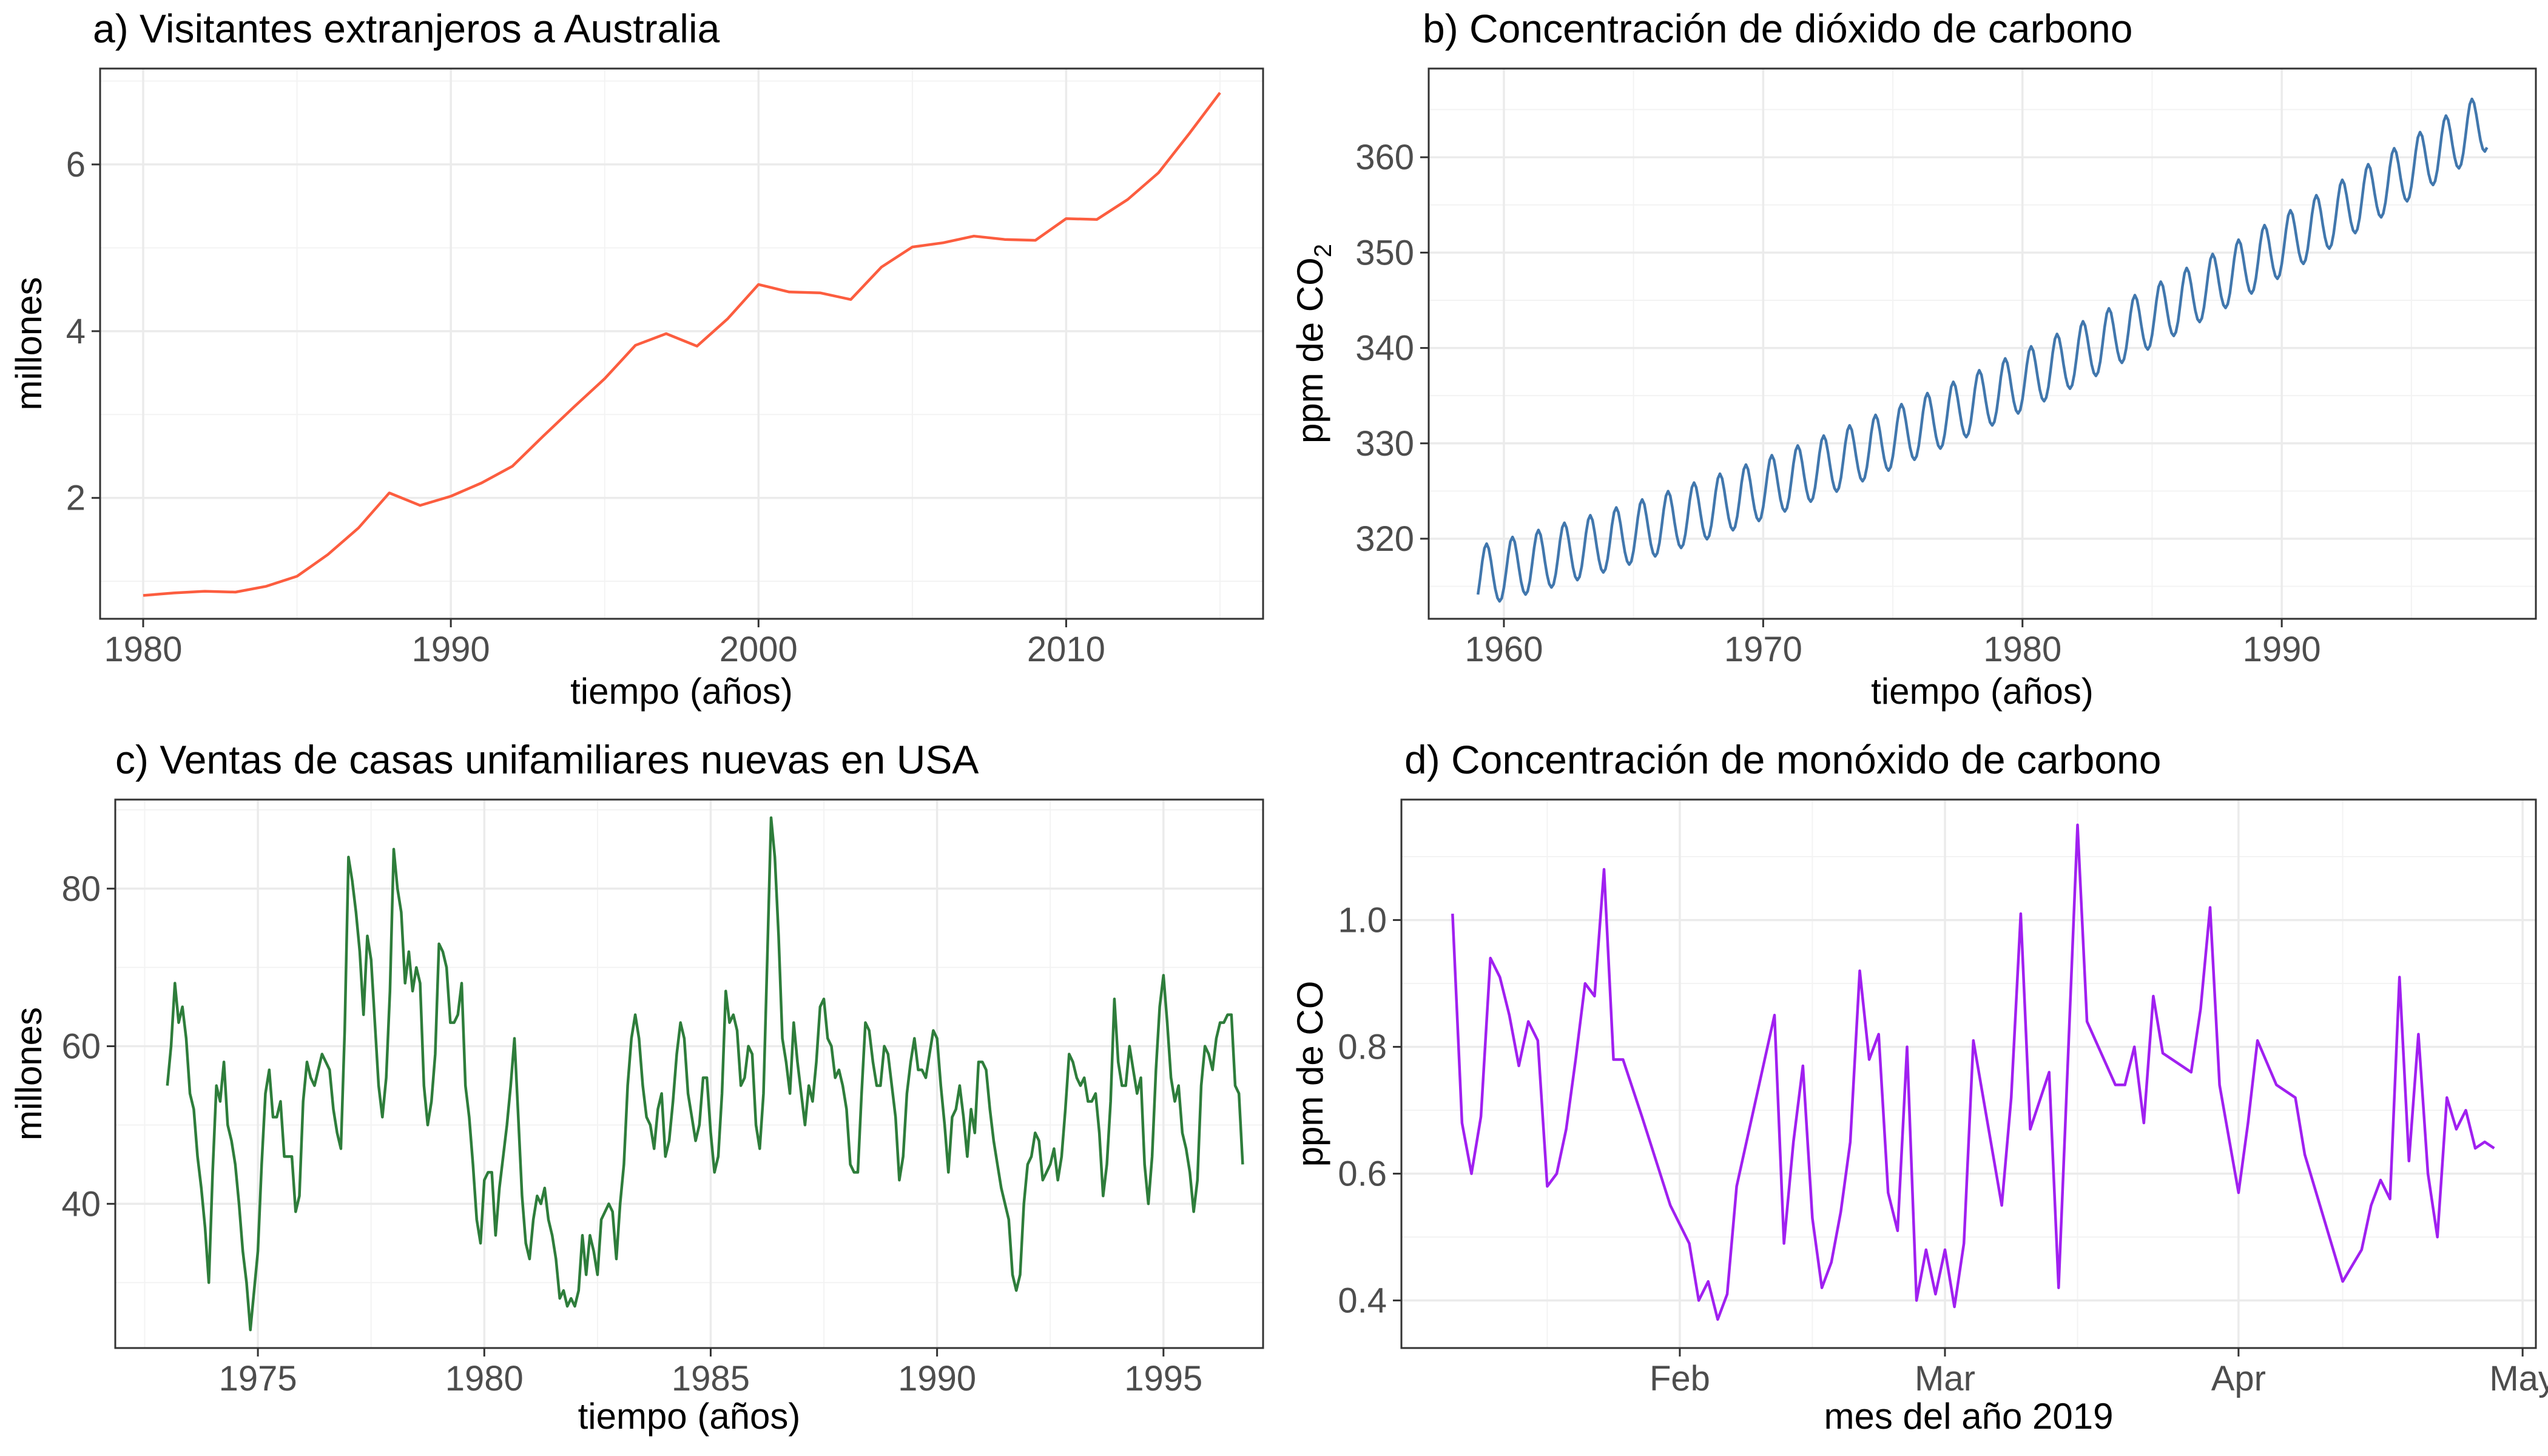 This screenshot has width=2548, height=1456. Describe the element at coordinates (2518, 1378) in the screenshot. I see `x-tick-label: May` at that location.